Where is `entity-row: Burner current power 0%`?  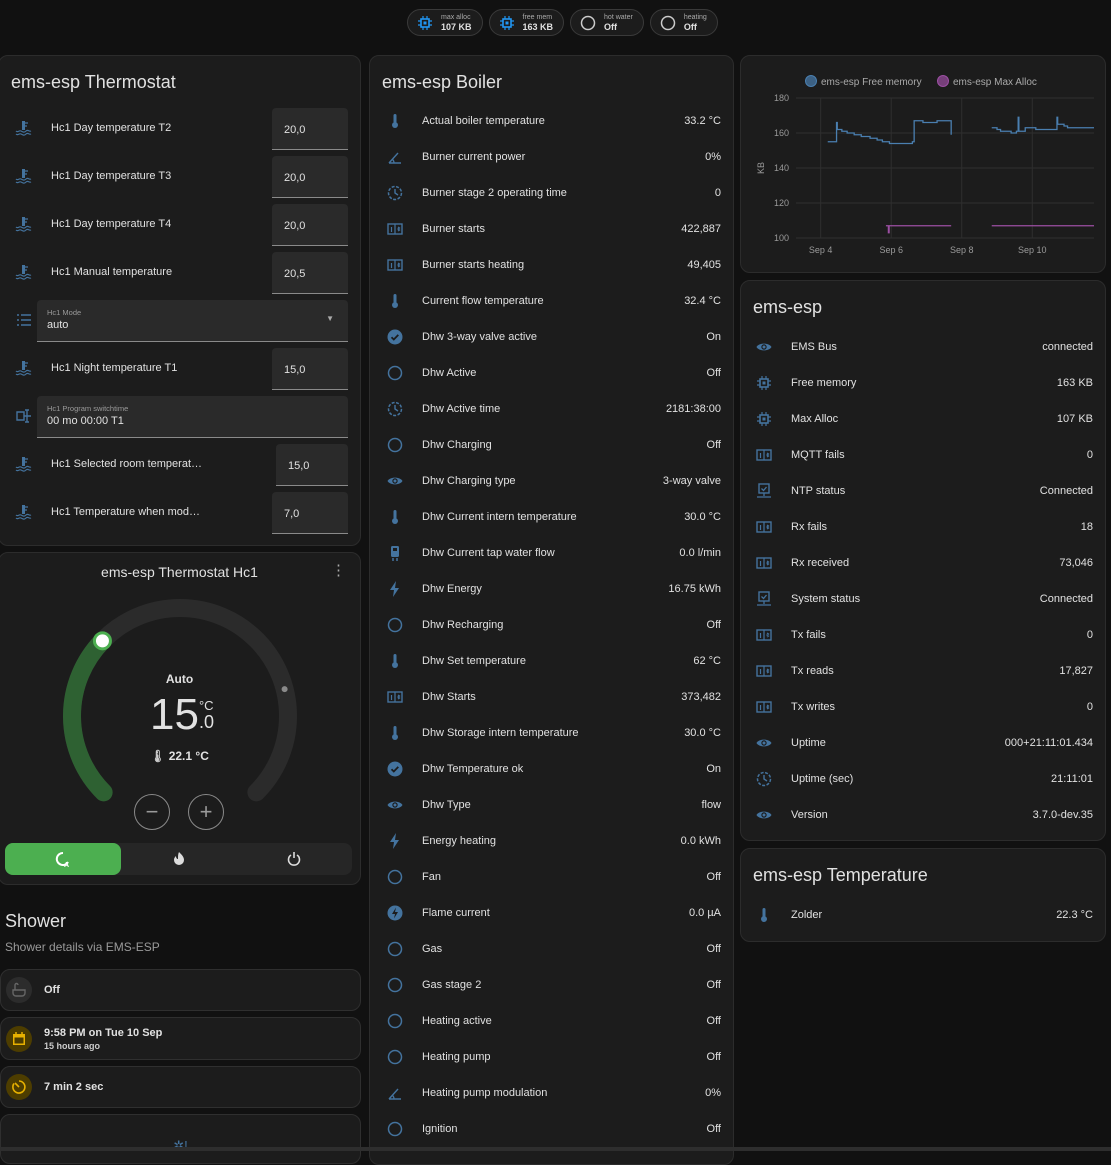
entity-row: Burner current power 0% is located at coordinates (553, 157).